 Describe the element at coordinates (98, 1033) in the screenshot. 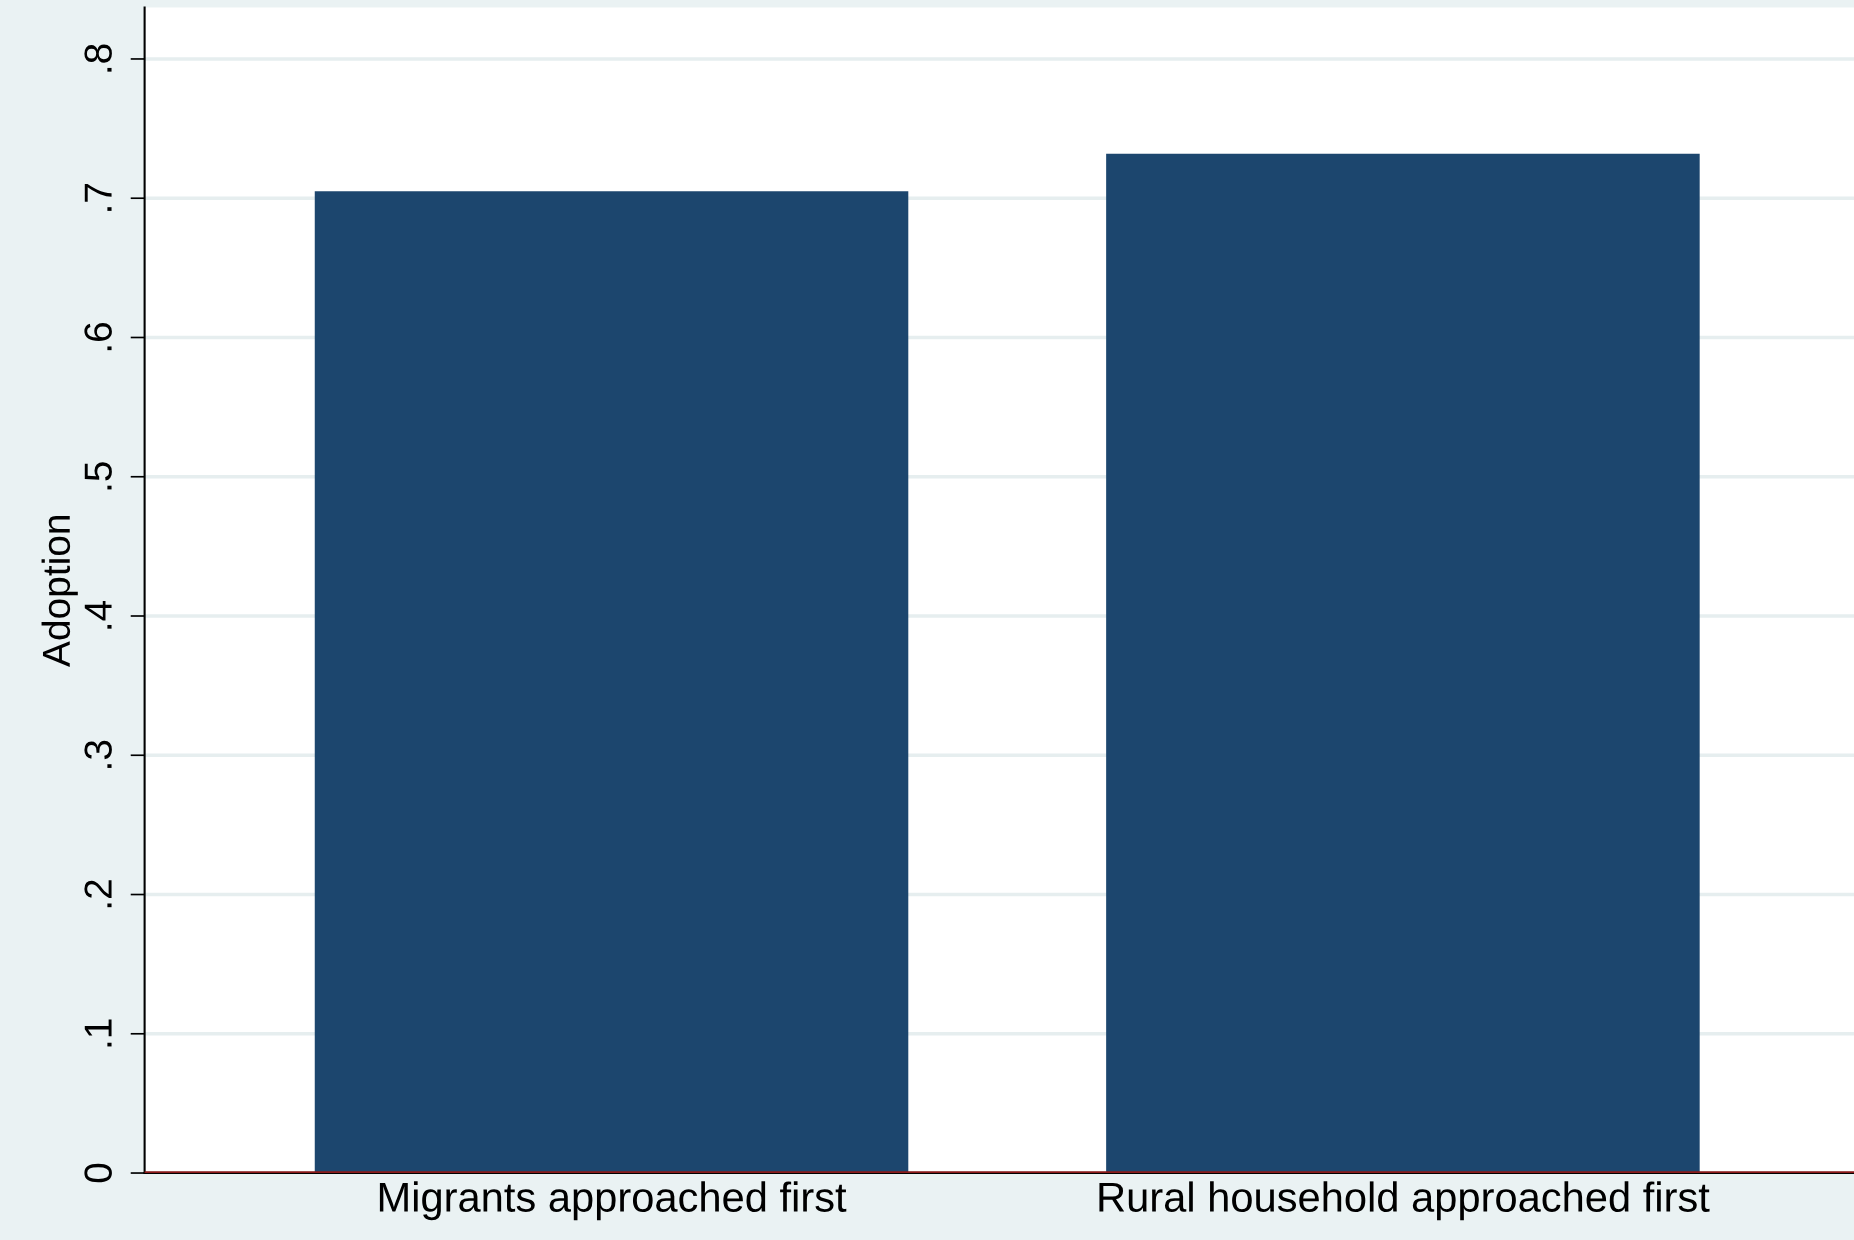

I see `y-tick-label: .1` at that location.